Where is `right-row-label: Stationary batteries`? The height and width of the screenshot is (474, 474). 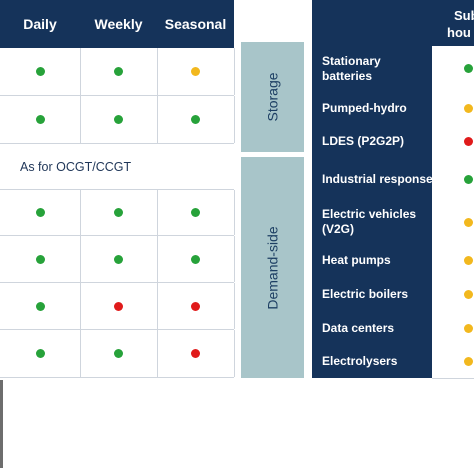 right-row-label: Stationary batteries is located at coordinates (351, 68).